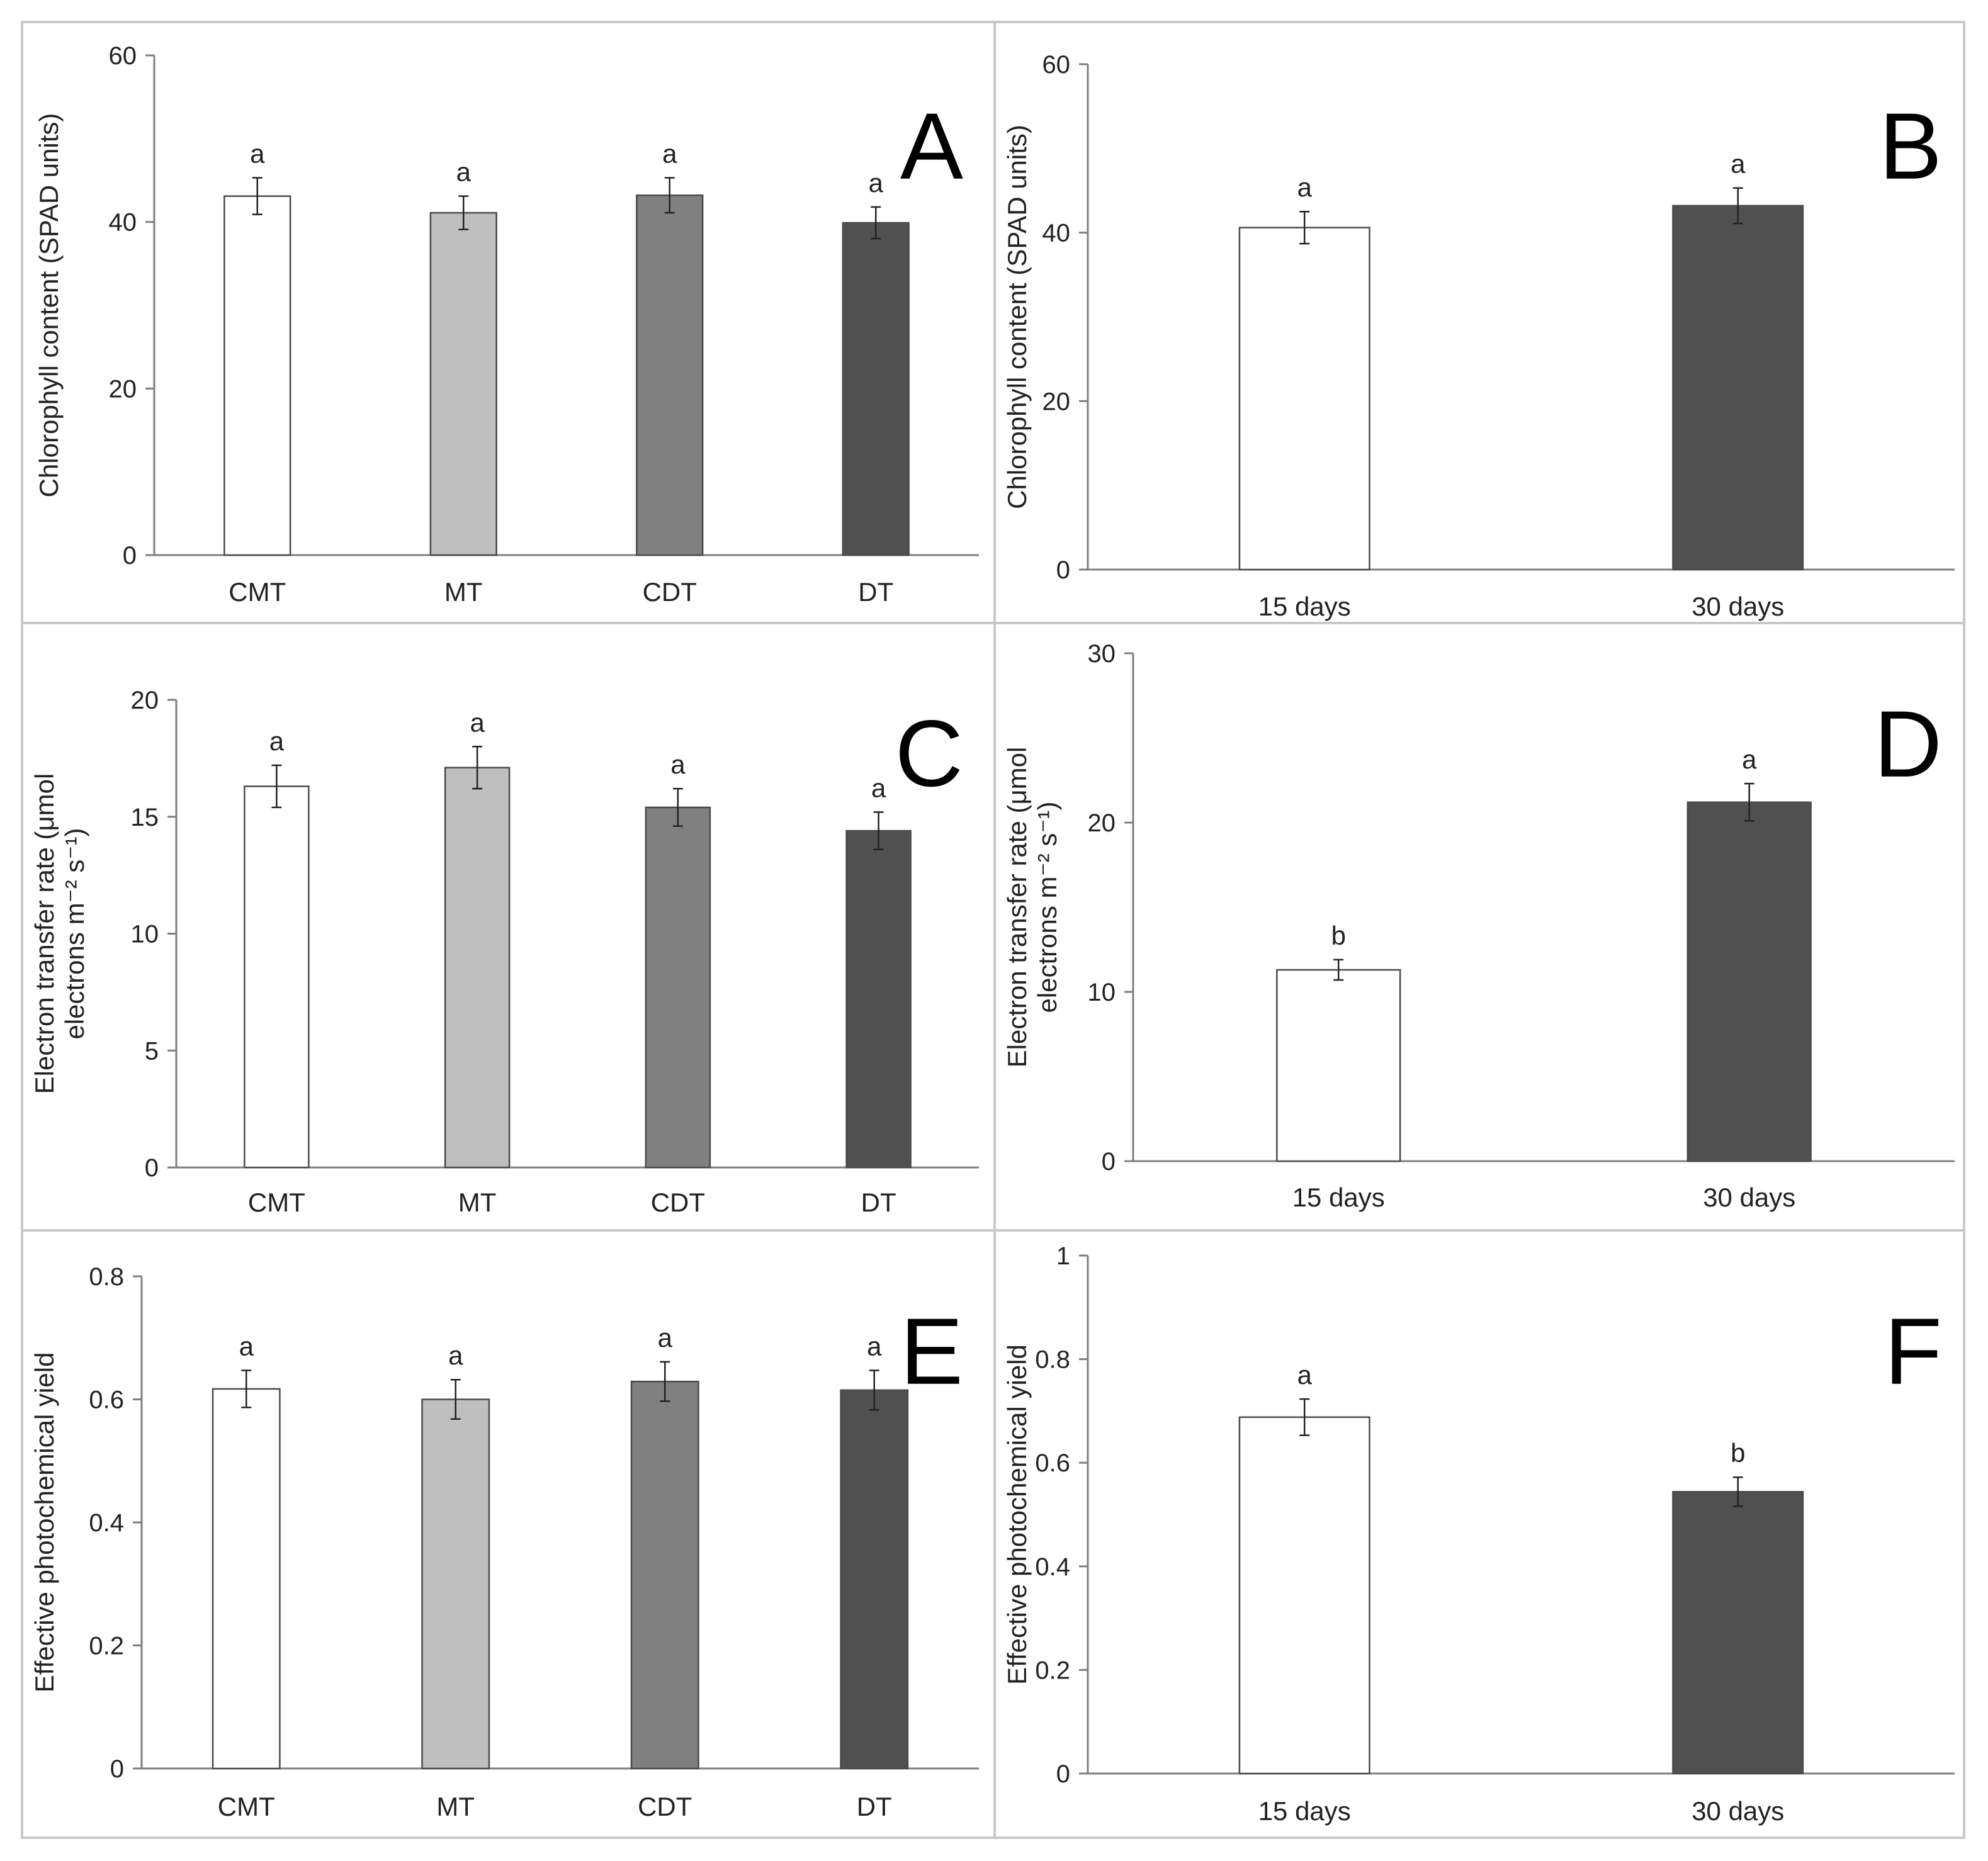 Image resolution: width=1988 pixels, height=1861 pixels. I want to click on significance-letter-c-4: a, so click(878, 787).